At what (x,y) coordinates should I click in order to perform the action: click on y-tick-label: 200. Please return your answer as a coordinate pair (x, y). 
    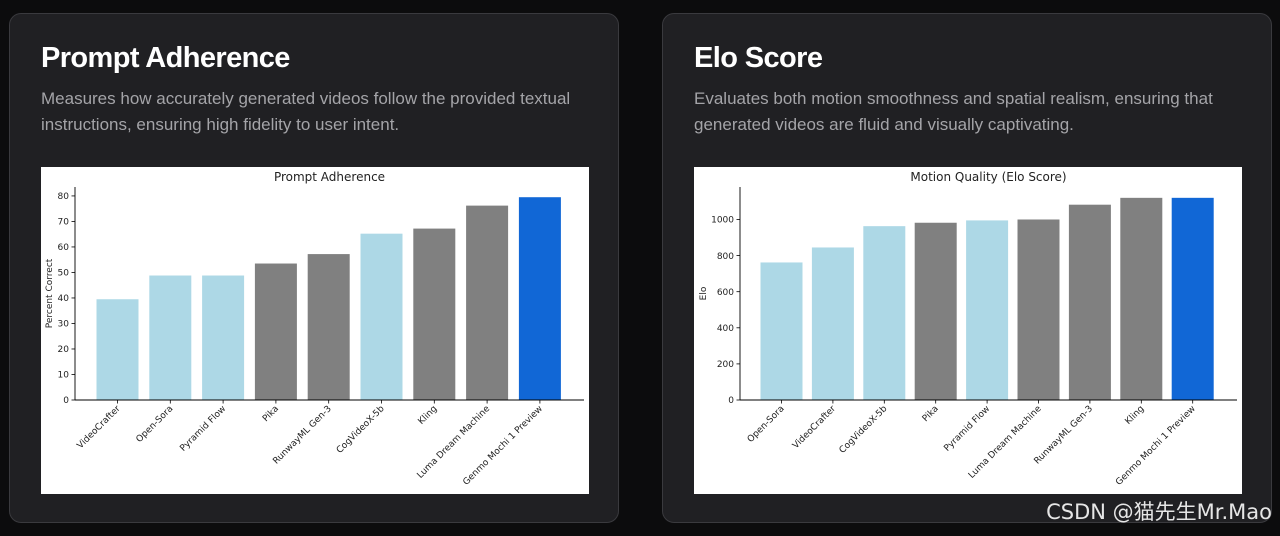
    Looking at the image, I should click on (725, 365).